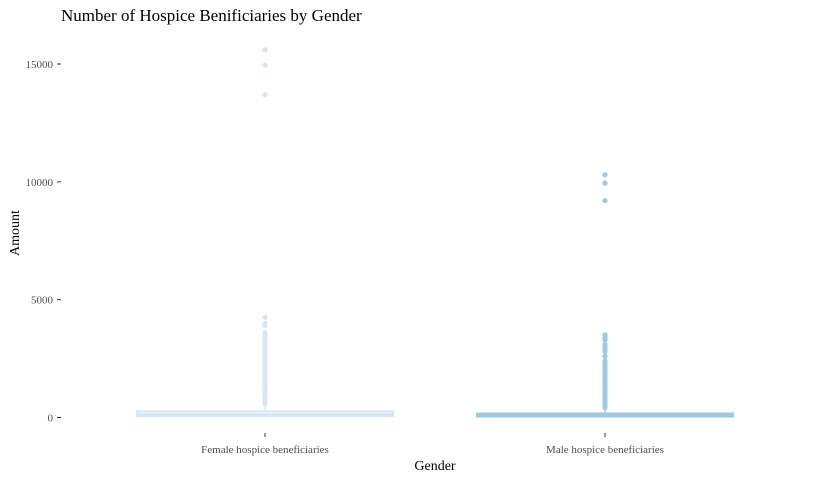 The width and height of the screenshot is (816, 480). I want to click on y-tick-label: 10000, so click(40, 183).